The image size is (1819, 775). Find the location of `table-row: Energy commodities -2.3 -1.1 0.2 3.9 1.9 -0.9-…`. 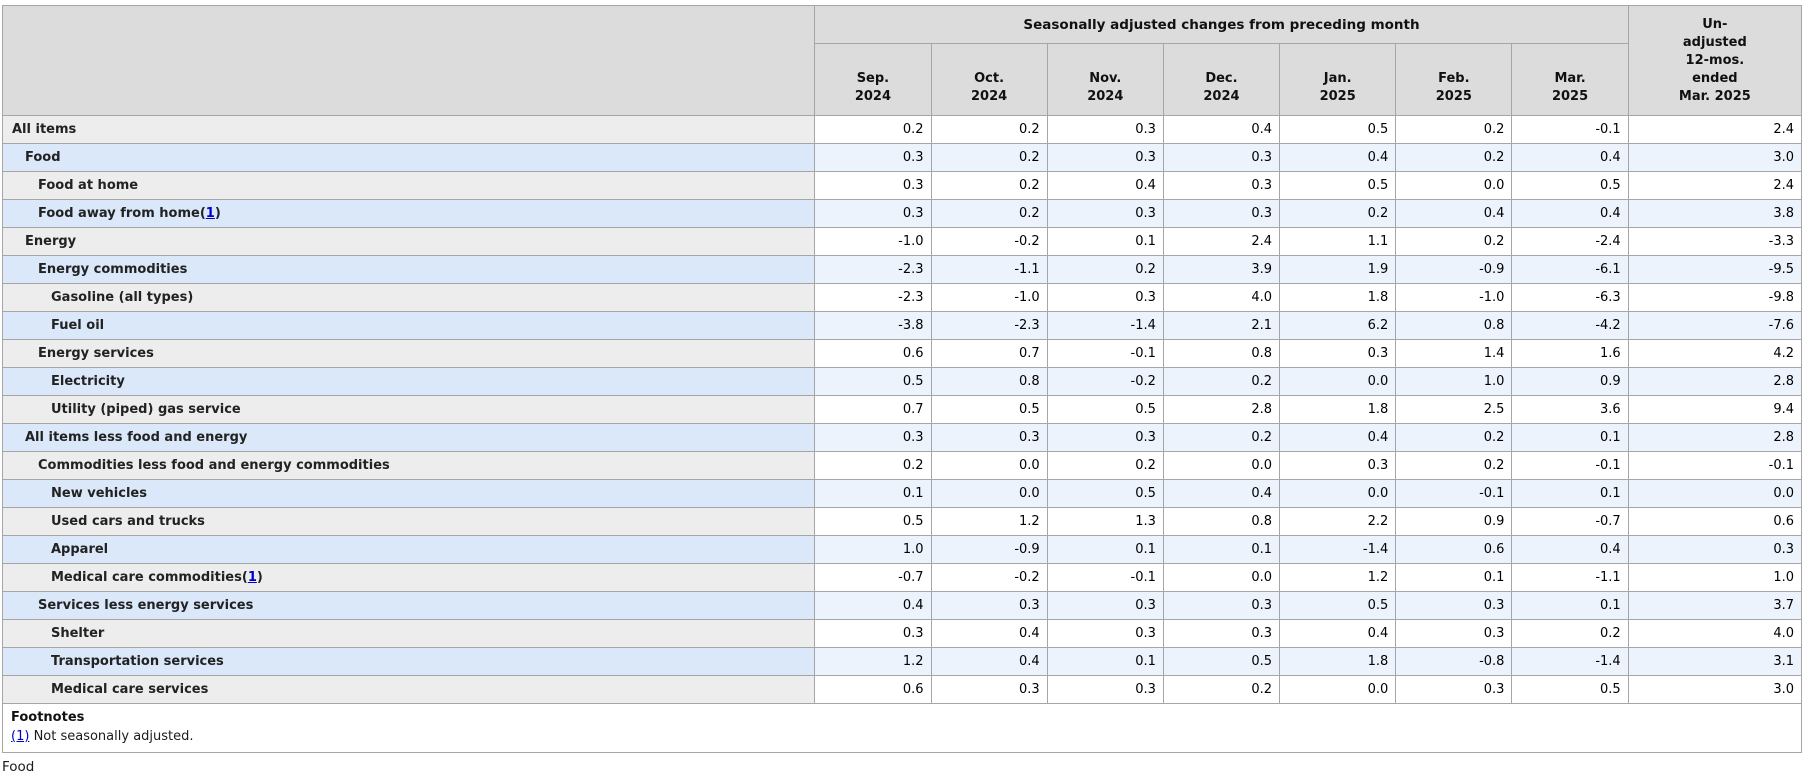

table-row: Energy commodities -2.3 -1.1 0.2 3.9 1.9 -0.9-… is located at coordinates (902, 269).